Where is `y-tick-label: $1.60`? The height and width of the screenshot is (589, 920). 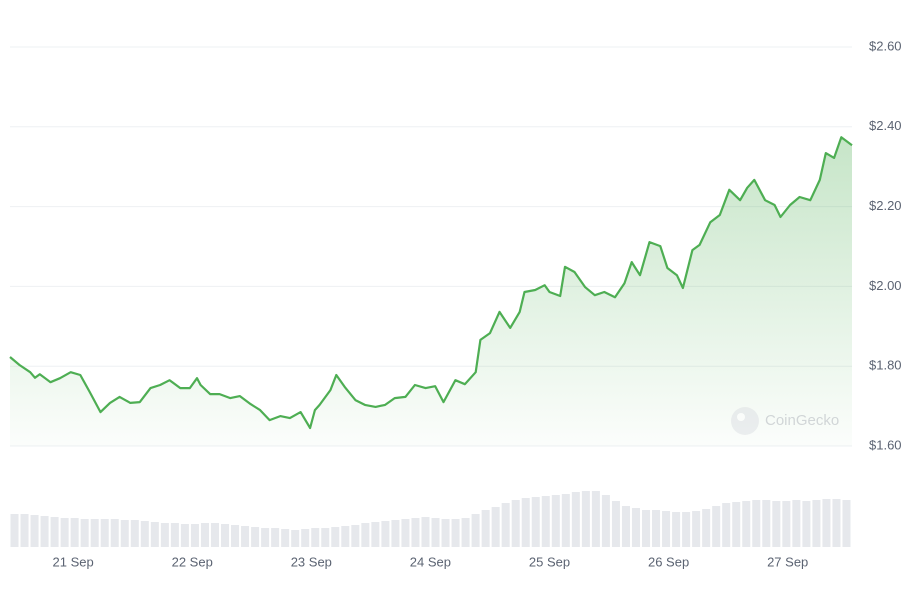 y-tick-label: $1.60 is located at coordinates (885, 444).